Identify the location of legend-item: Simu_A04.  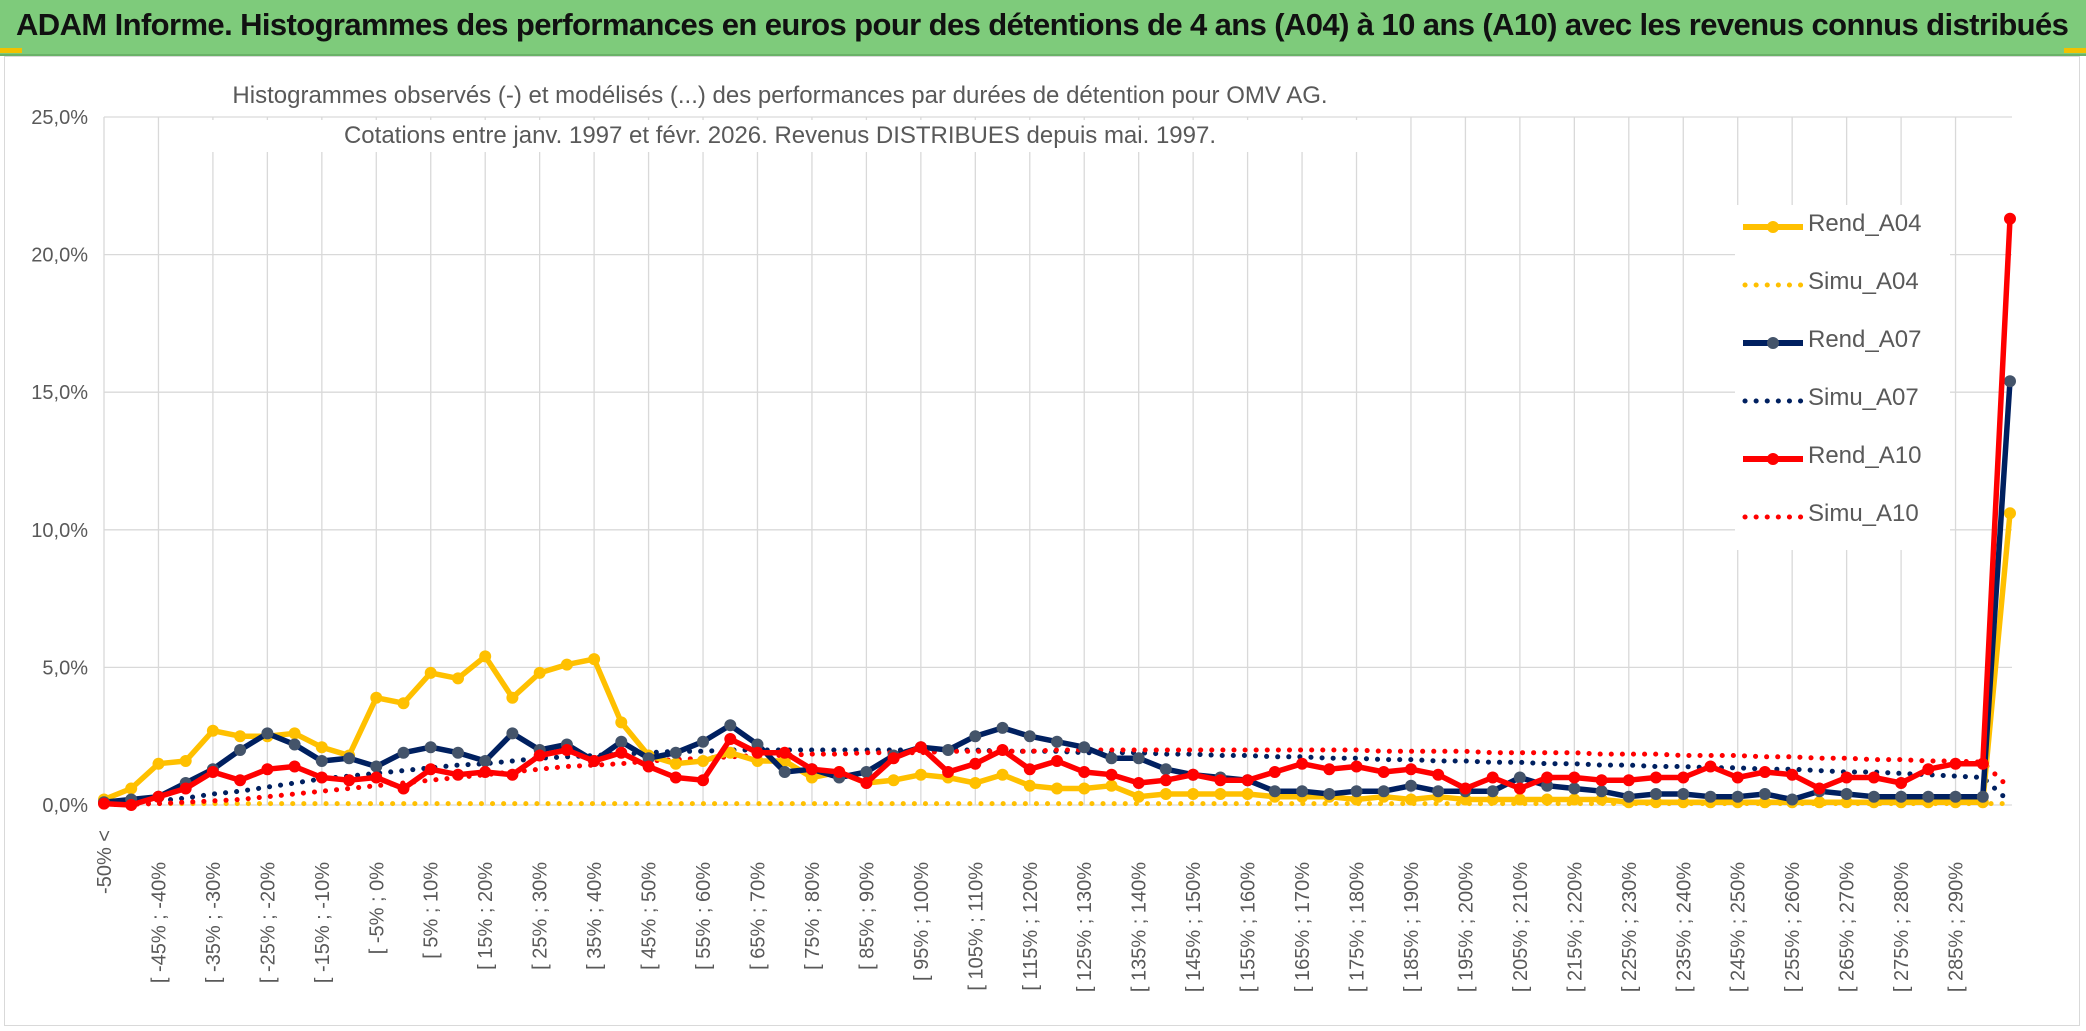
(1842, 283).